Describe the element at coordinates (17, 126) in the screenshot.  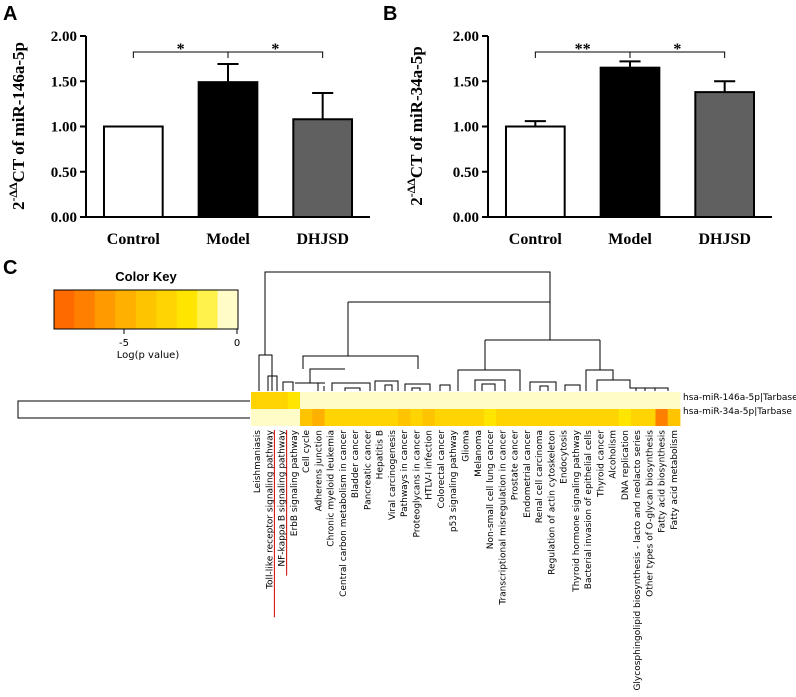
I see `y-axis-label-a: 2-ΔΔCT of miR-146a-5p` at that location.